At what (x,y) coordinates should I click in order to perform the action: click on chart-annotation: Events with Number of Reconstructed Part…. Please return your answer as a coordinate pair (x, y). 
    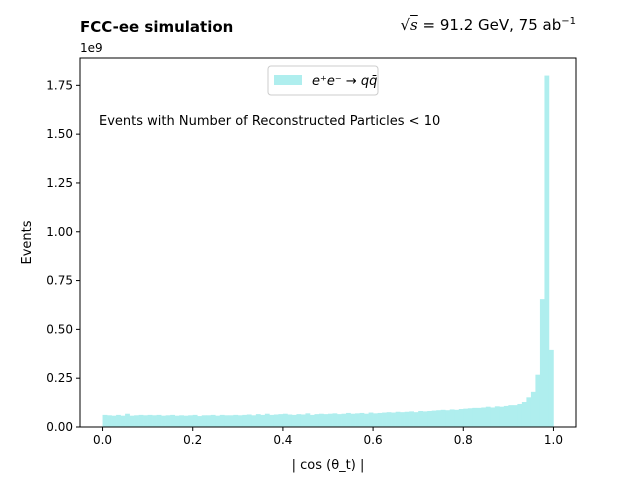
    Looking at the image, I should click on (269, 121).